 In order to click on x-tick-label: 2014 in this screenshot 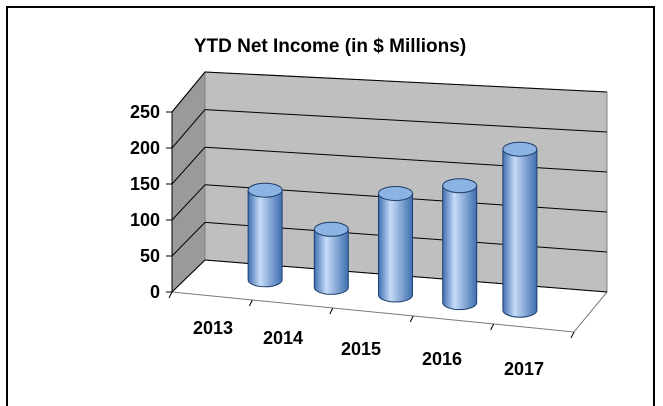, I will do `click(283, 338)`.